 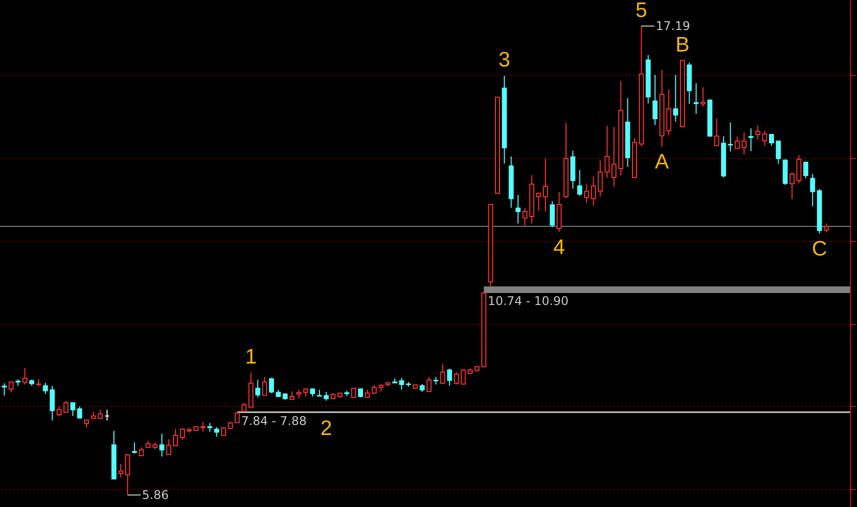 I want to click on annotation: 1, so click(x=251, y=356).